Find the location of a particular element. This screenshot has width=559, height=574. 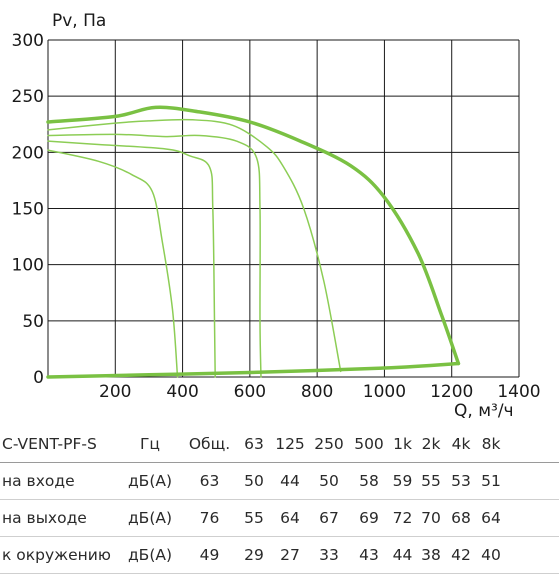

y-tick-label: 100 is located at coordinates (28, 266).